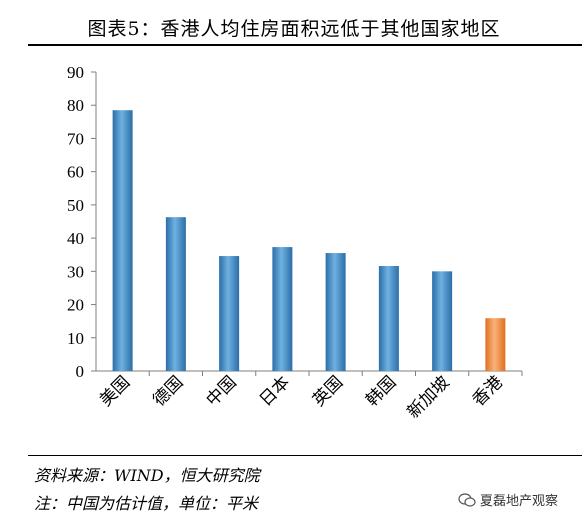 This screenshot has height=518, width=588. What do you see at coordinates (467, 499) in the screenshot?
I see `wechat-icon` at bounding box center [467, 499].